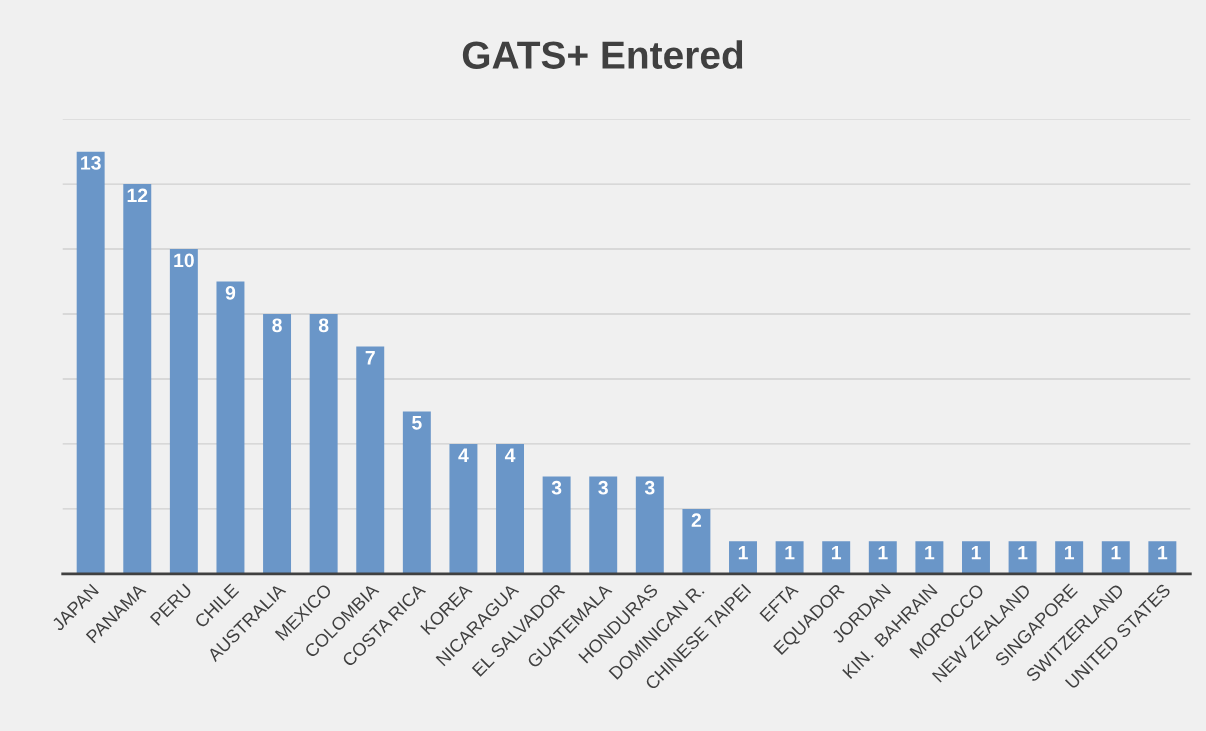 This screenshot has width=1206, height=731. What do you see at coordinates (602, 54) in the screenshot?
I see `chart-title: GATS+ Entered` at bounding box center [602, 54].